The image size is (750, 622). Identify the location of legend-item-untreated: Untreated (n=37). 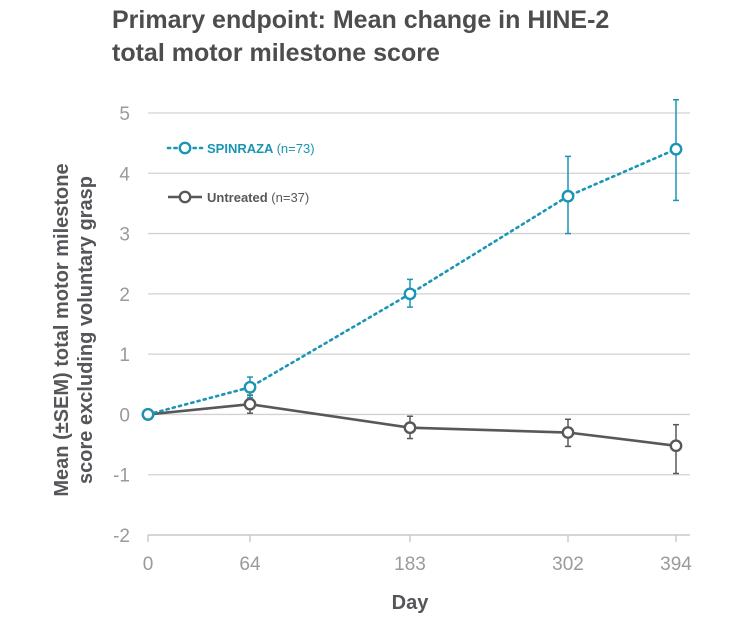
(238, 197).